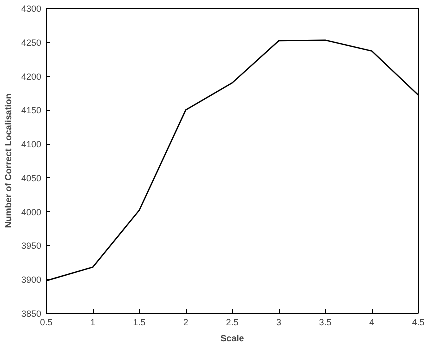  Describe the element at coordinates (232, 323) in the screenshot. I see `x-tick-label: 2.5` at that location.